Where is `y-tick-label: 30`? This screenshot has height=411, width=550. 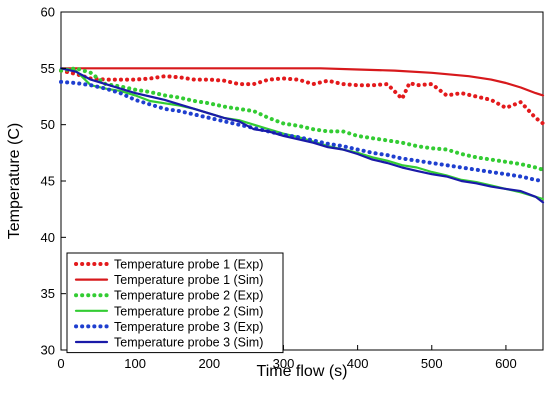 y-tick-label: 30 is located at coordinates (48, 350).